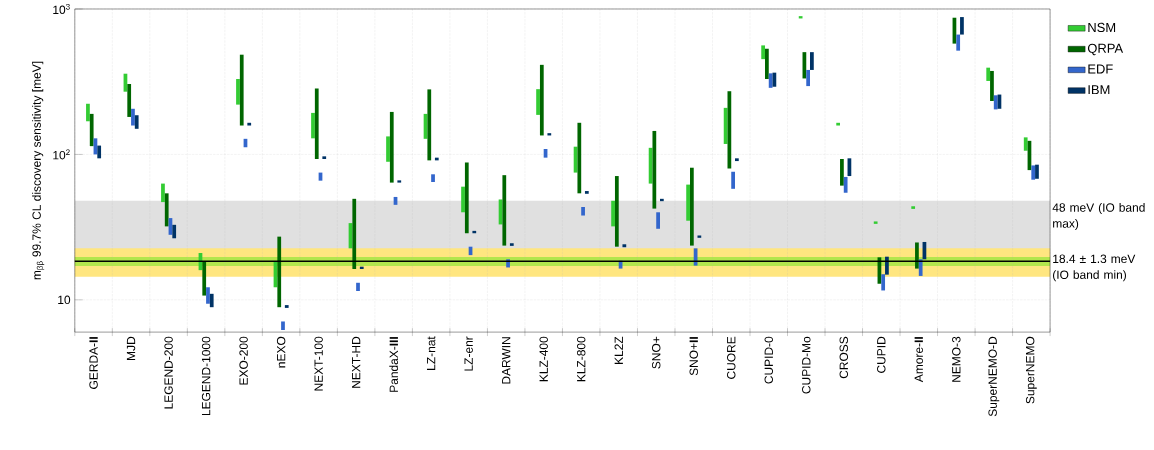 Image resolution: width=1154 pixels, height=450 pixels. Describe the element at coordinates (468, 353) in the screenshot. I see `x-tick-label: LZ-enr` at that location.